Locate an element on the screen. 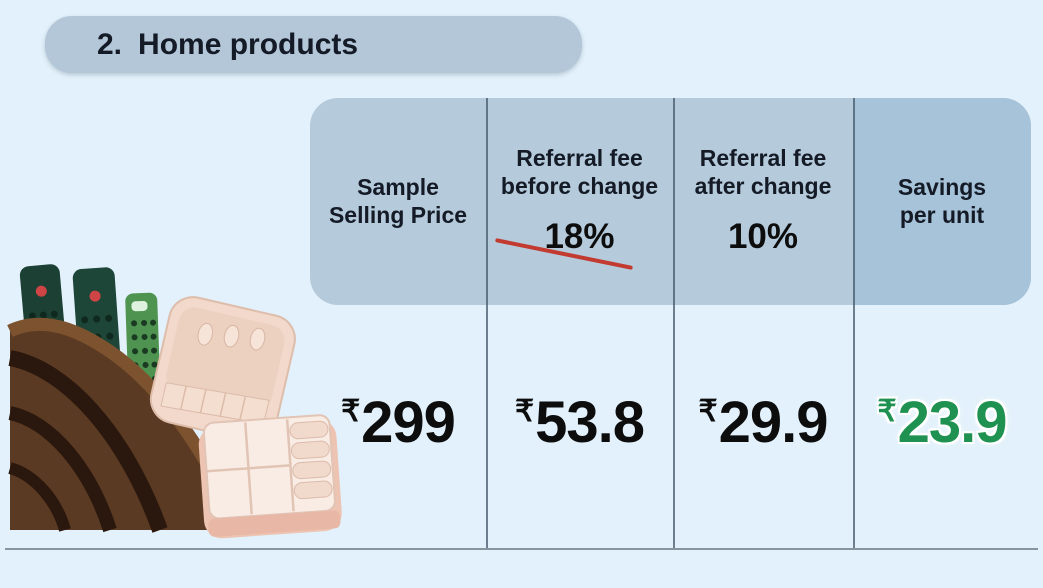 The image size is (1043, 588). page-title: 2. Home products is located at coordinates (313, 44).